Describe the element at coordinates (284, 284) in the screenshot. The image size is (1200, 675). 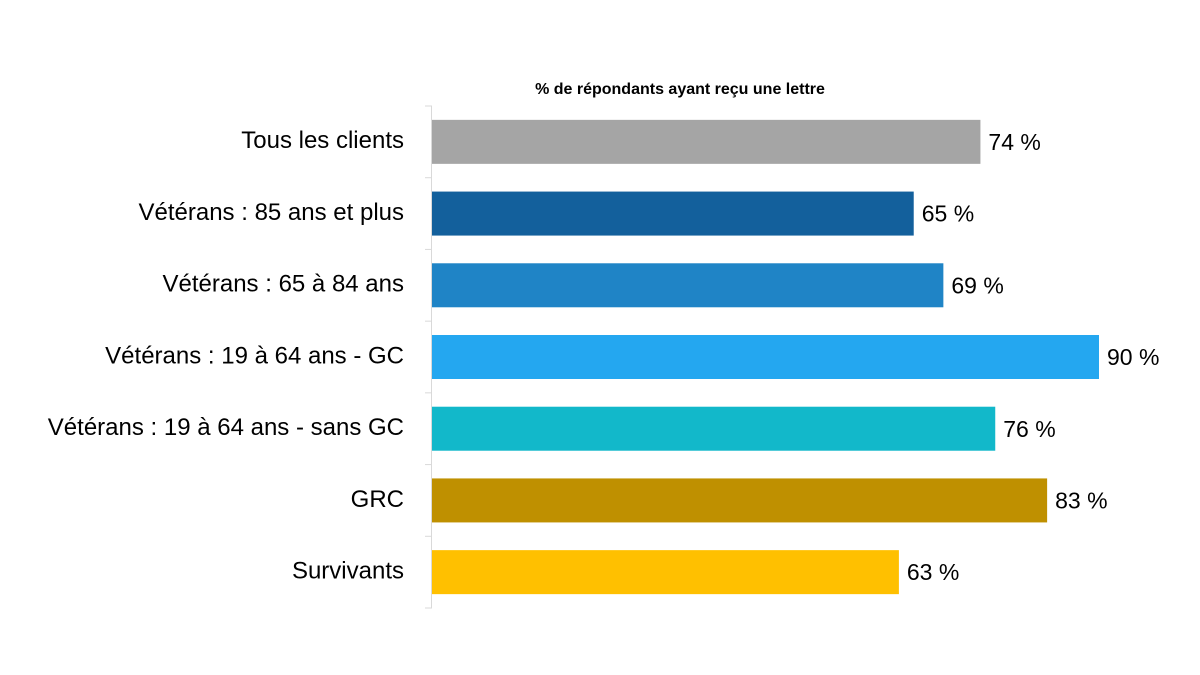
I see `category-label: Vétérans : 65 à 84 ans` at that location.